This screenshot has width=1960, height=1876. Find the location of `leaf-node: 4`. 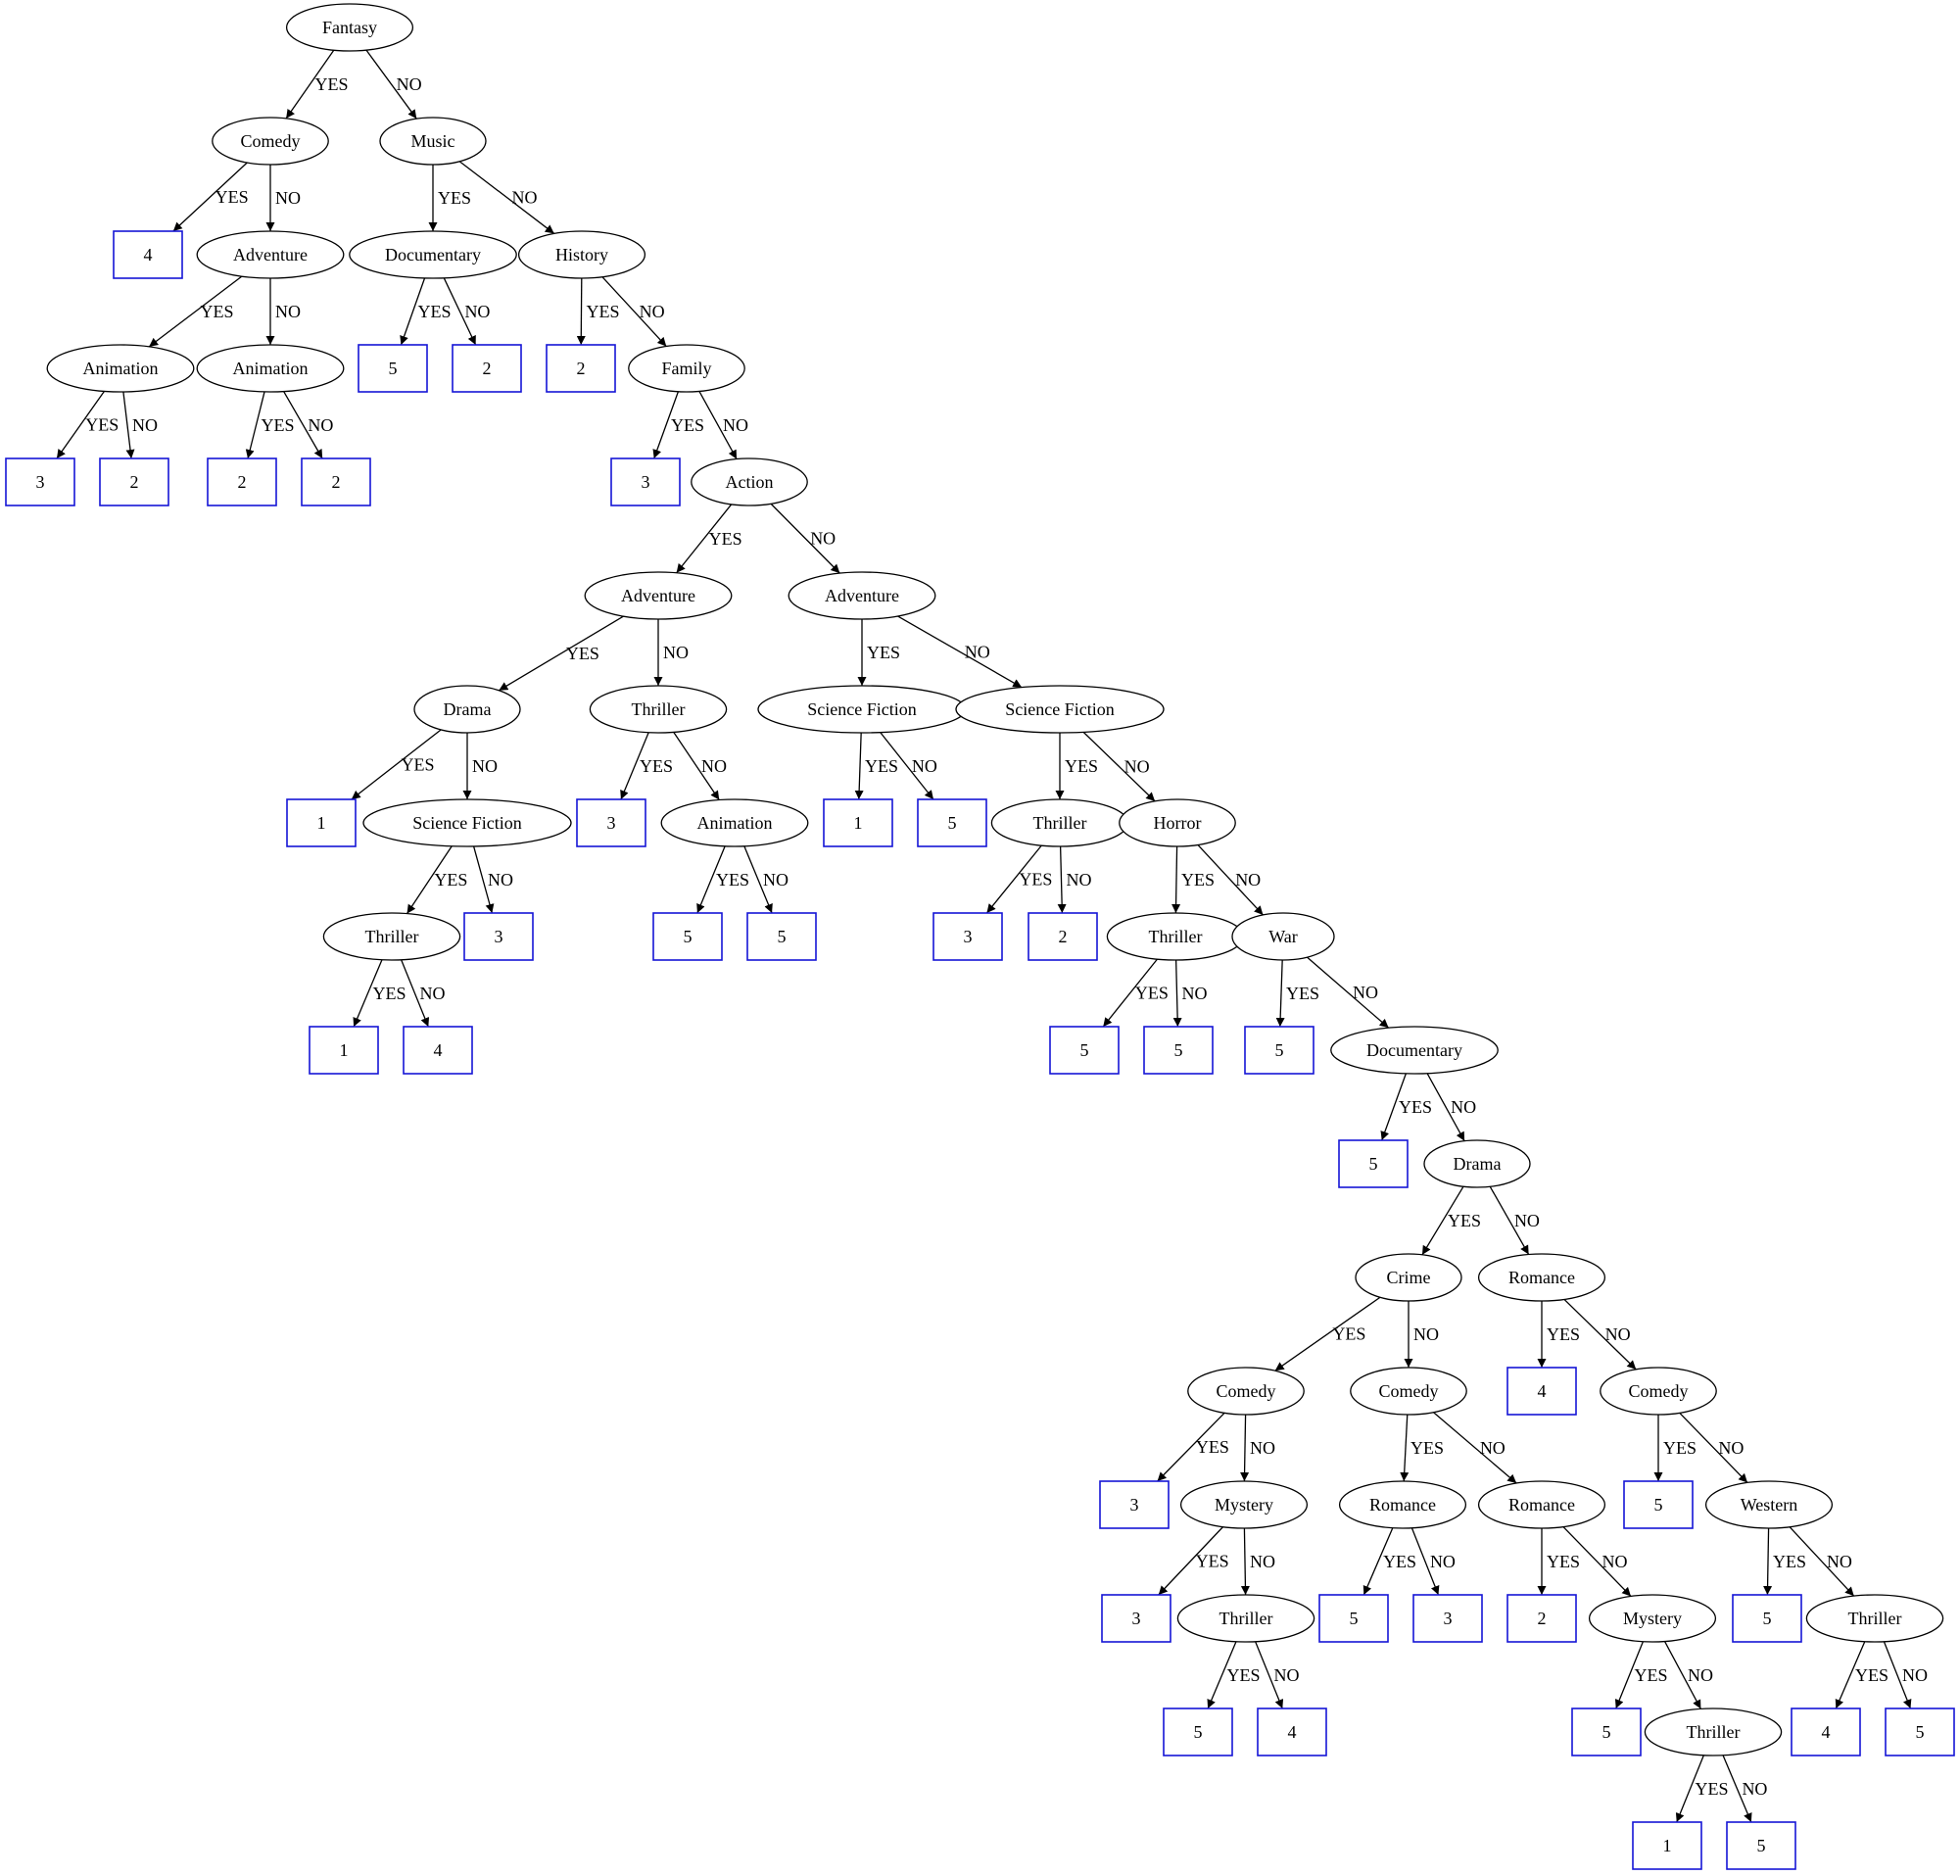

leaf-node: 4 is located at coordinates (148, 254).